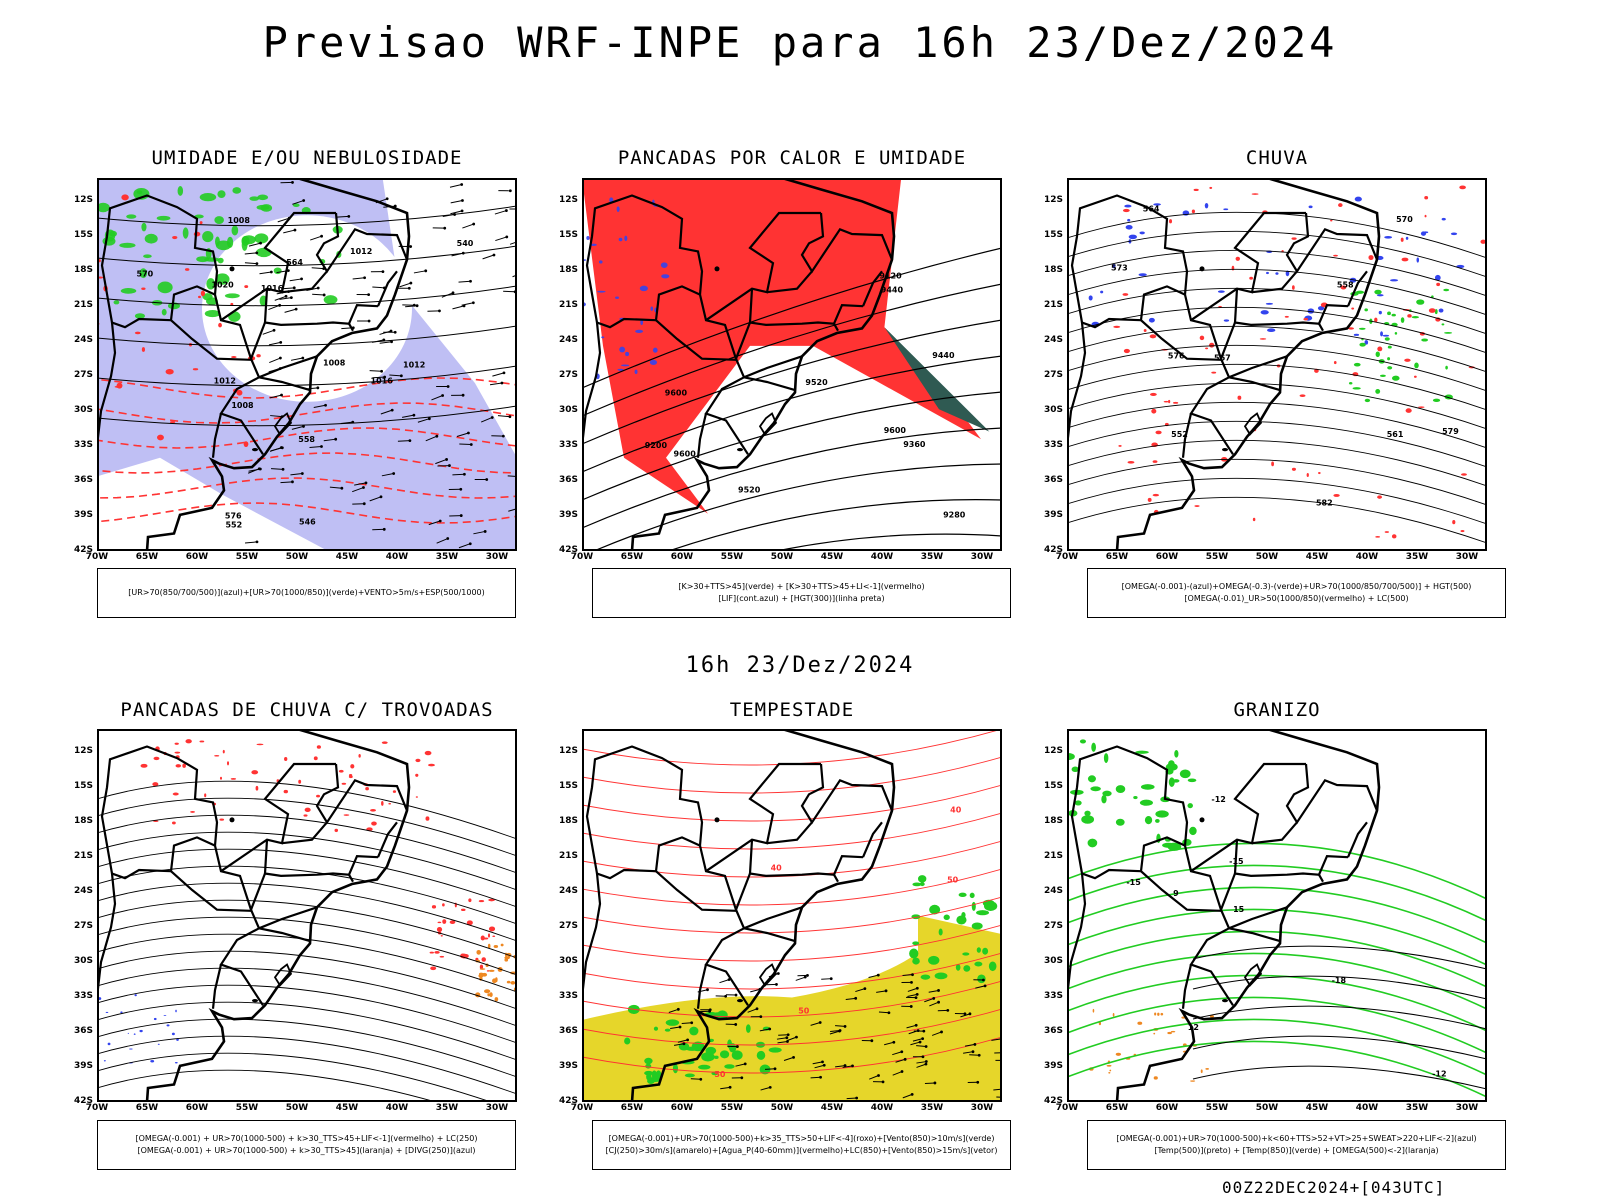 Image resolution: width=1600 pixels, height=1200 pixels. What do you see at coordinates (568, 1031) in the screenshot?
I see `lat-label: 36S` at bounding box center [568, 1031].